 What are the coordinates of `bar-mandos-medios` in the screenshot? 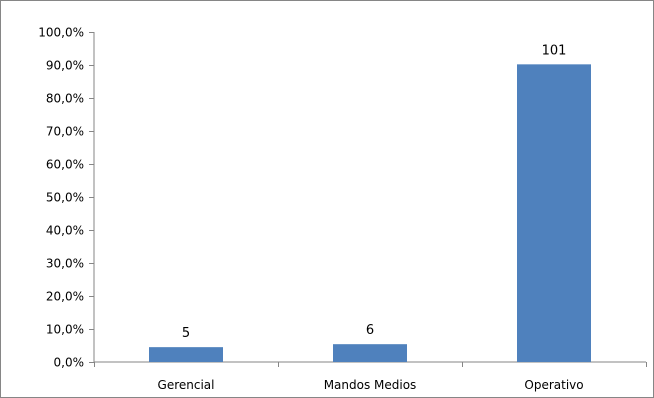 It's located at (370, 353).